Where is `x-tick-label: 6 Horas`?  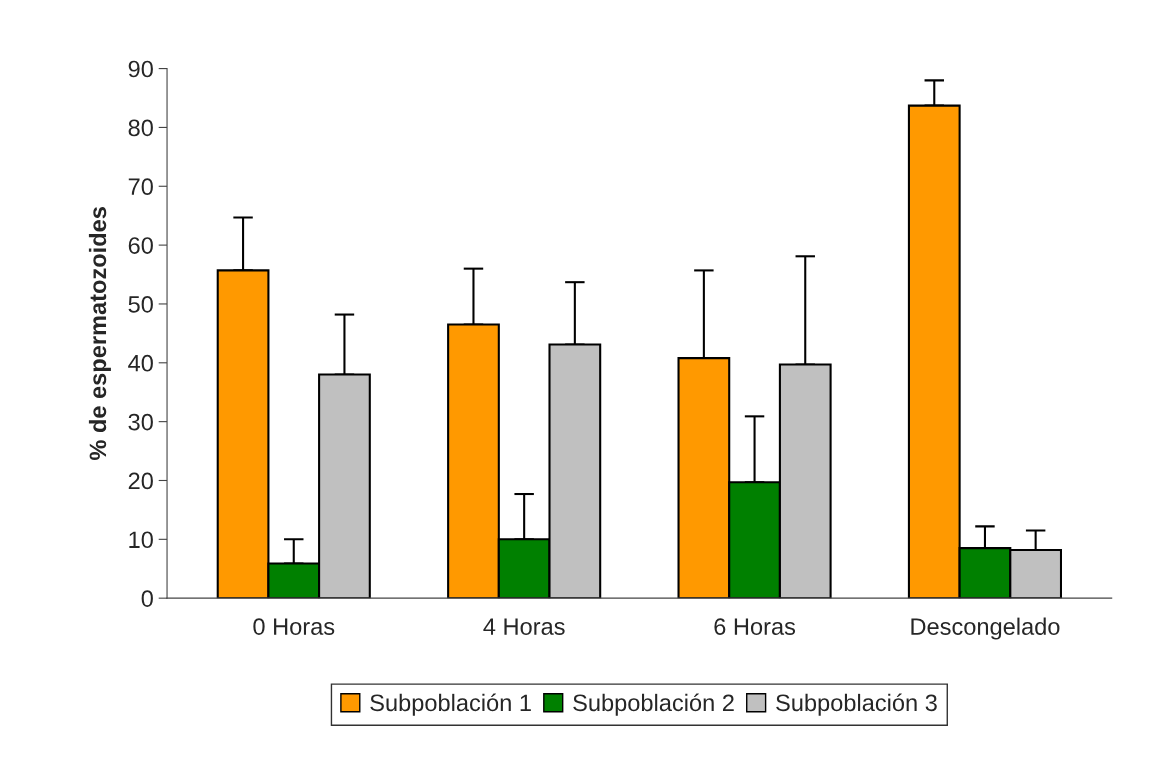 x-tick-label: 6 Horas is located at coordinates (755, 626).